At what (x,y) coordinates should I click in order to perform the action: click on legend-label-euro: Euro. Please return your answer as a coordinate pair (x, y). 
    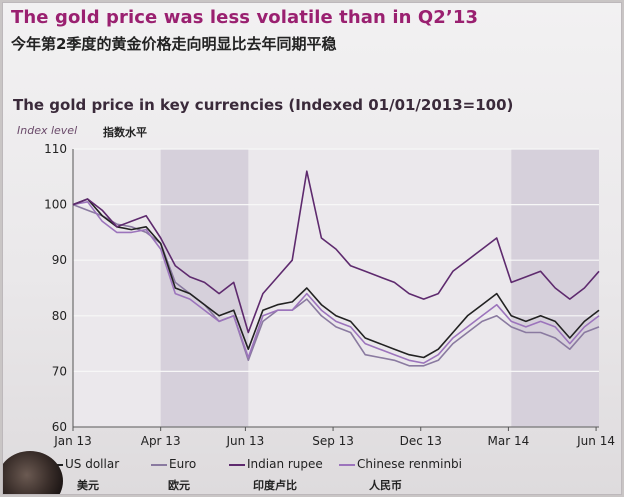
    Looking at the image, I should click on (183, 464).